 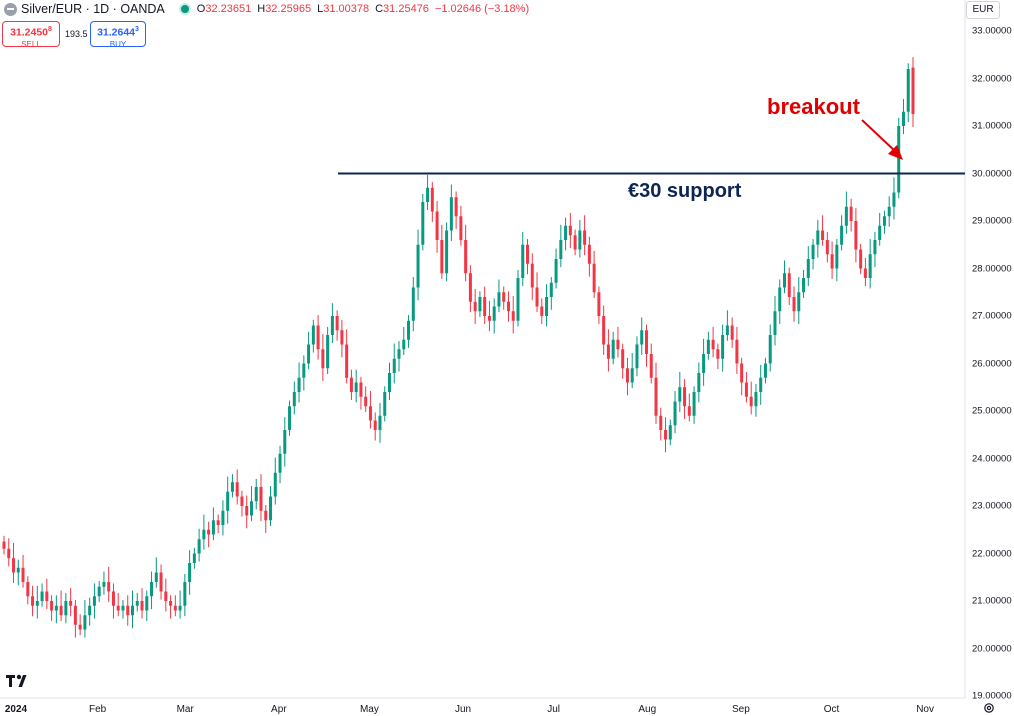 What do you see at coordinates (379, 9) in the screenshot?
I see `close-label: C` at bounding box center [379, 9].